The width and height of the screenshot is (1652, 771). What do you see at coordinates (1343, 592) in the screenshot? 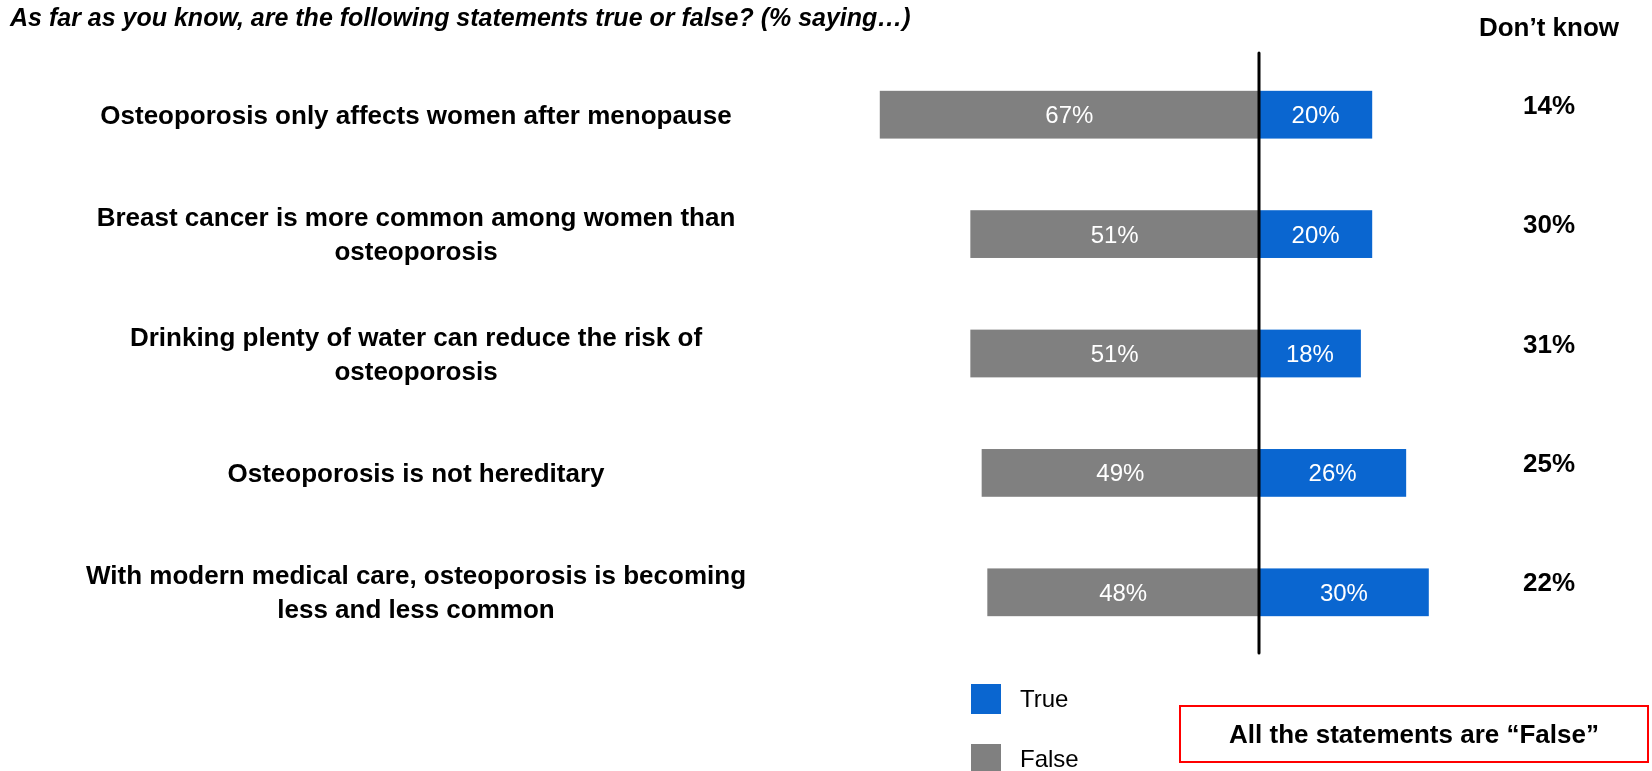
I see `data-label: 30%` at bounding box center [1343, 592].